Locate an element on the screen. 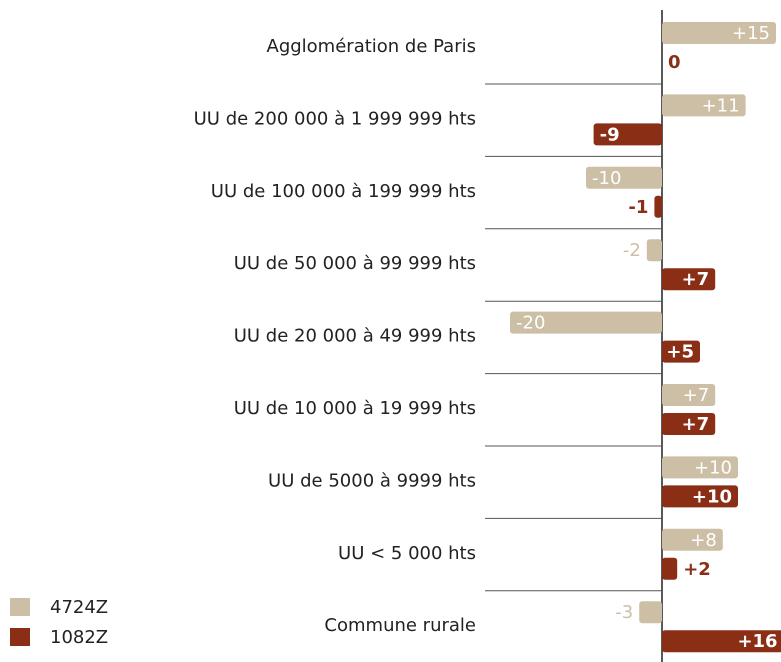 The height and width of the screenshot is (662, 781). legend-label: 1082Z is located at coordinates (79, 637).